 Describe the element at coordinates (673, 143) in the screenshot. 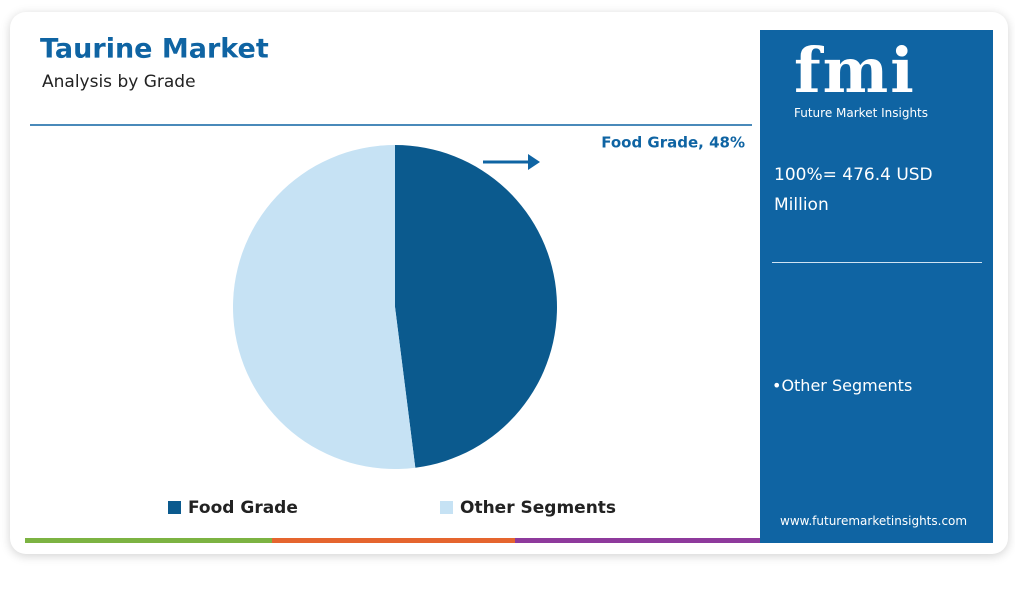

I see `data-label: Food Grade, 48%` at that location.